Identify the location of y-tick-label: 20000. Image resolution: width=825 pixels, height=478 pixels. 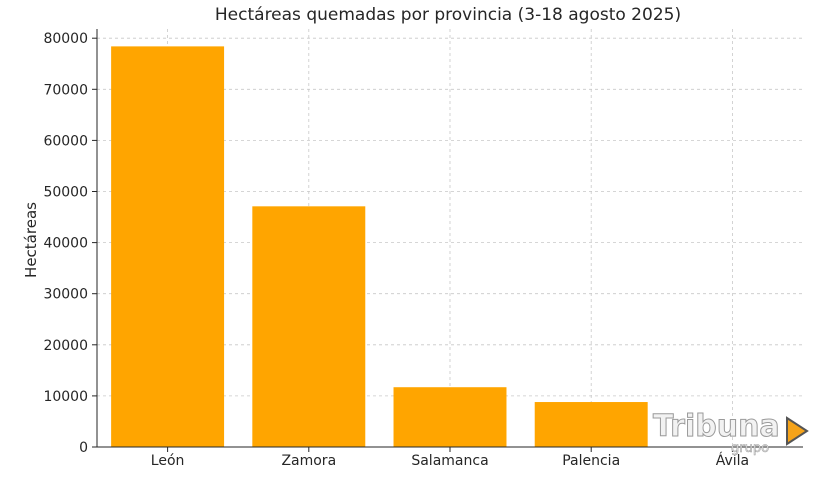
(65, 346).